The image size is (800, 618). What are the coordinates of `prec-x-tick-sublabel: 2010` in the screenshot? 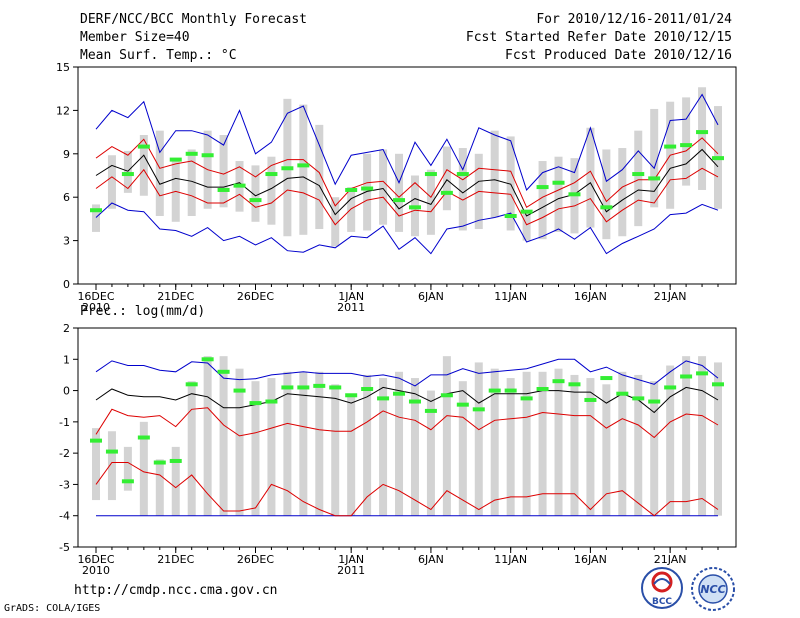 It's located at (96, 570).